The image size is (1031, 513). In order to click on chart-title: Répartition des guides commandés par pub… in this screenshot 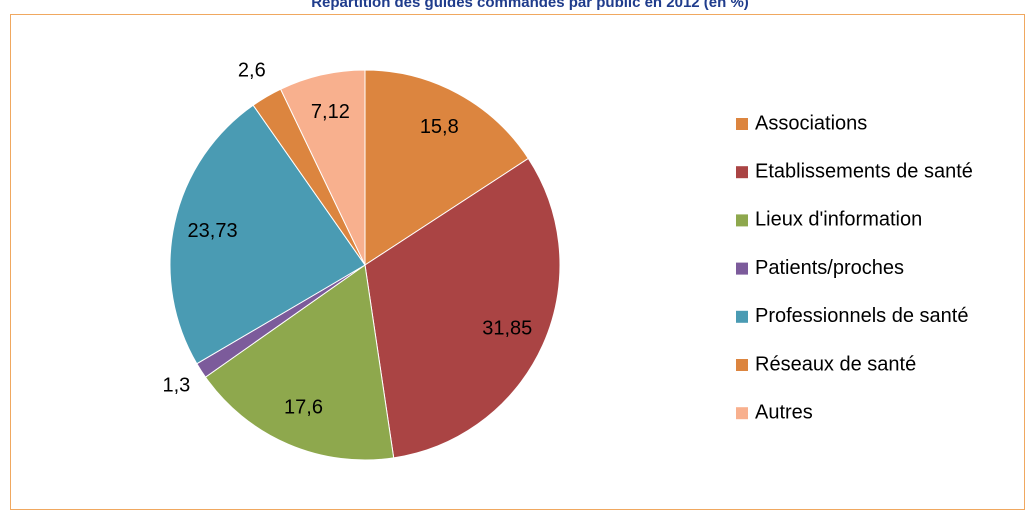, I will do `click(530, 5)`.